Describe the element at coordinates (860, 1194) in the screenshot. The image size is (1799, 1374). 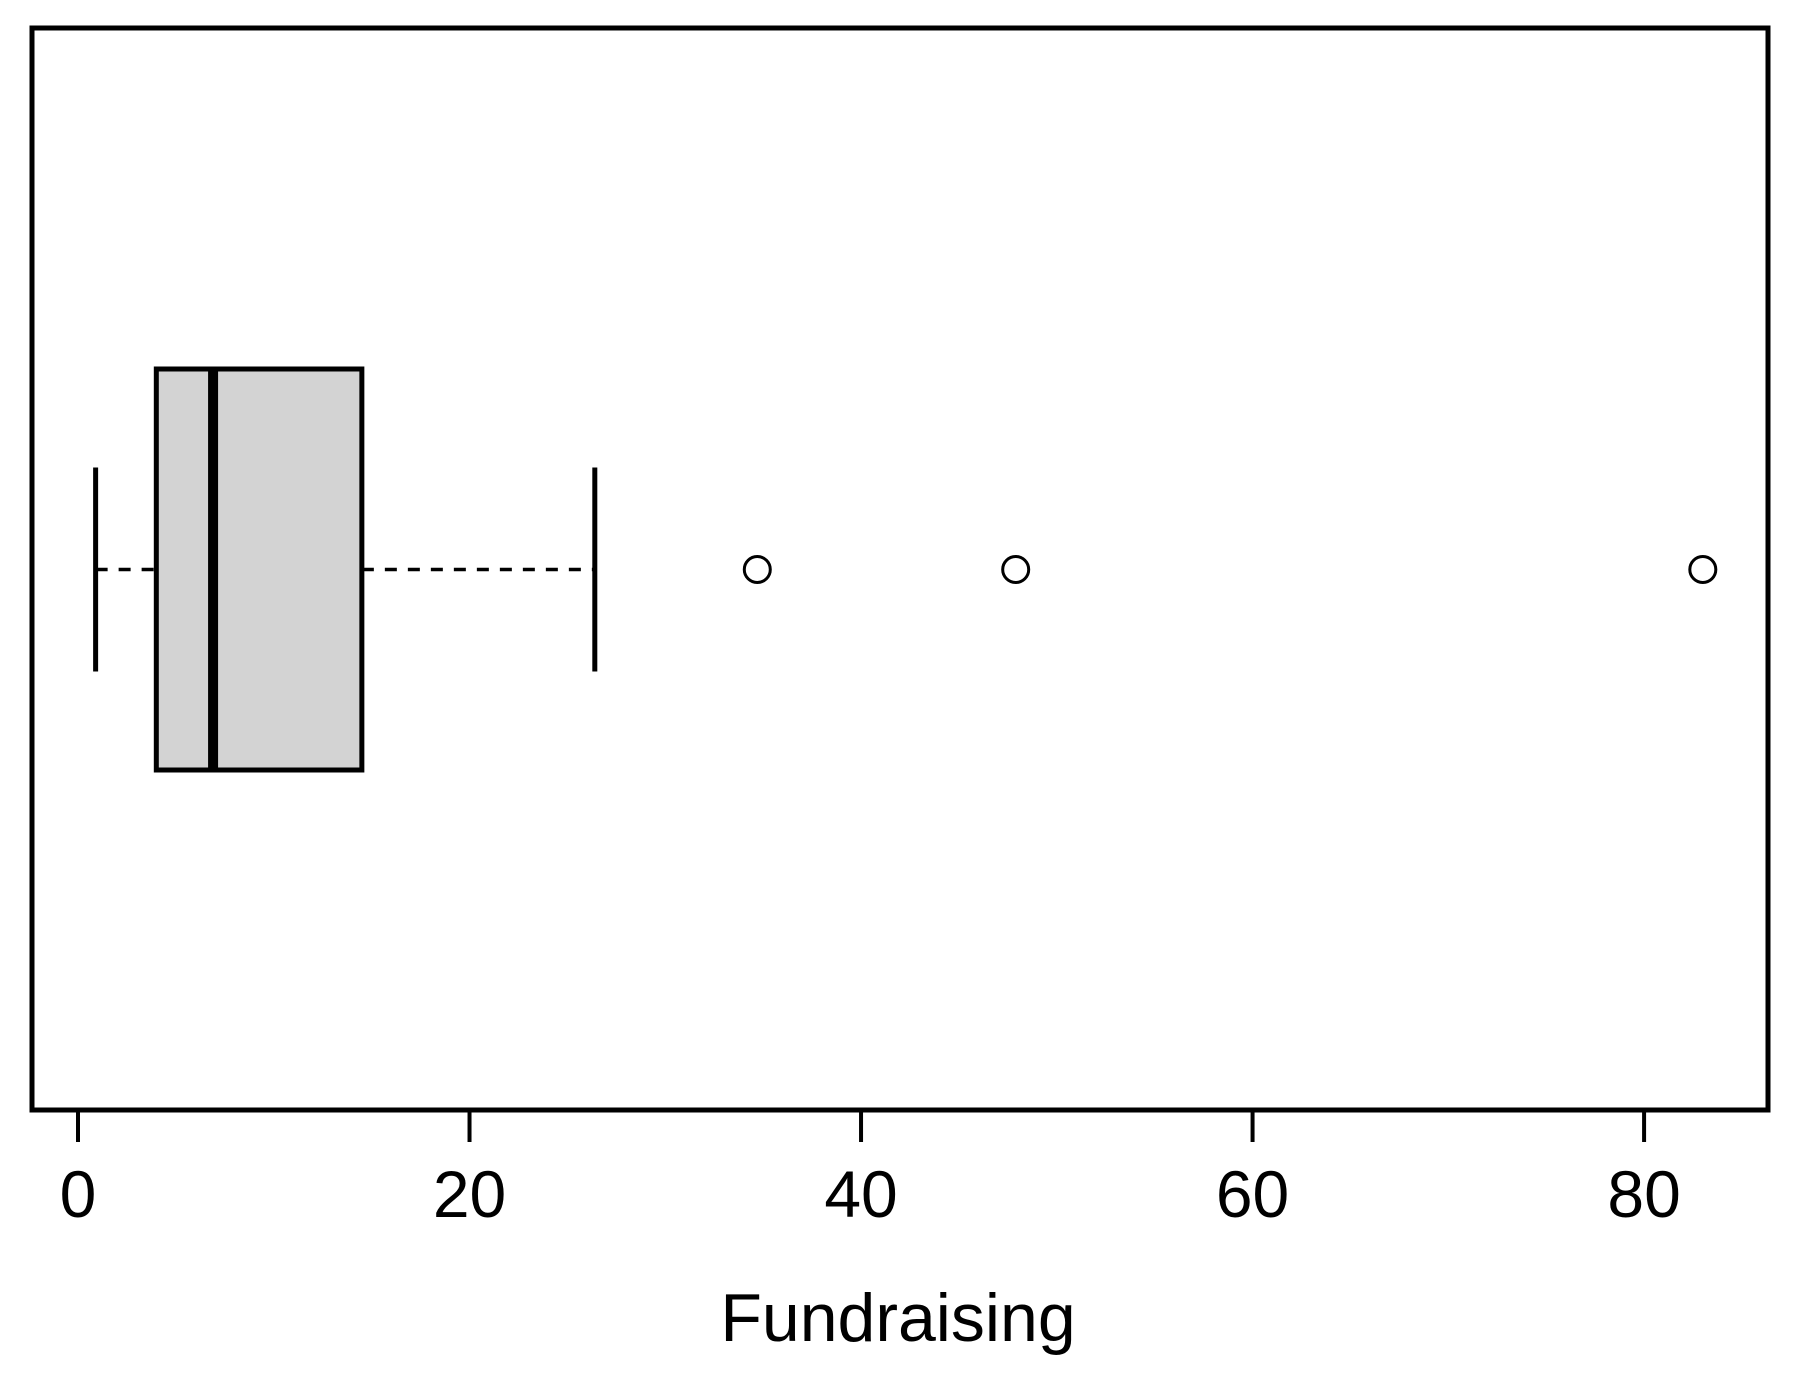
I see `x-axis-tick-label: 40` at that location.